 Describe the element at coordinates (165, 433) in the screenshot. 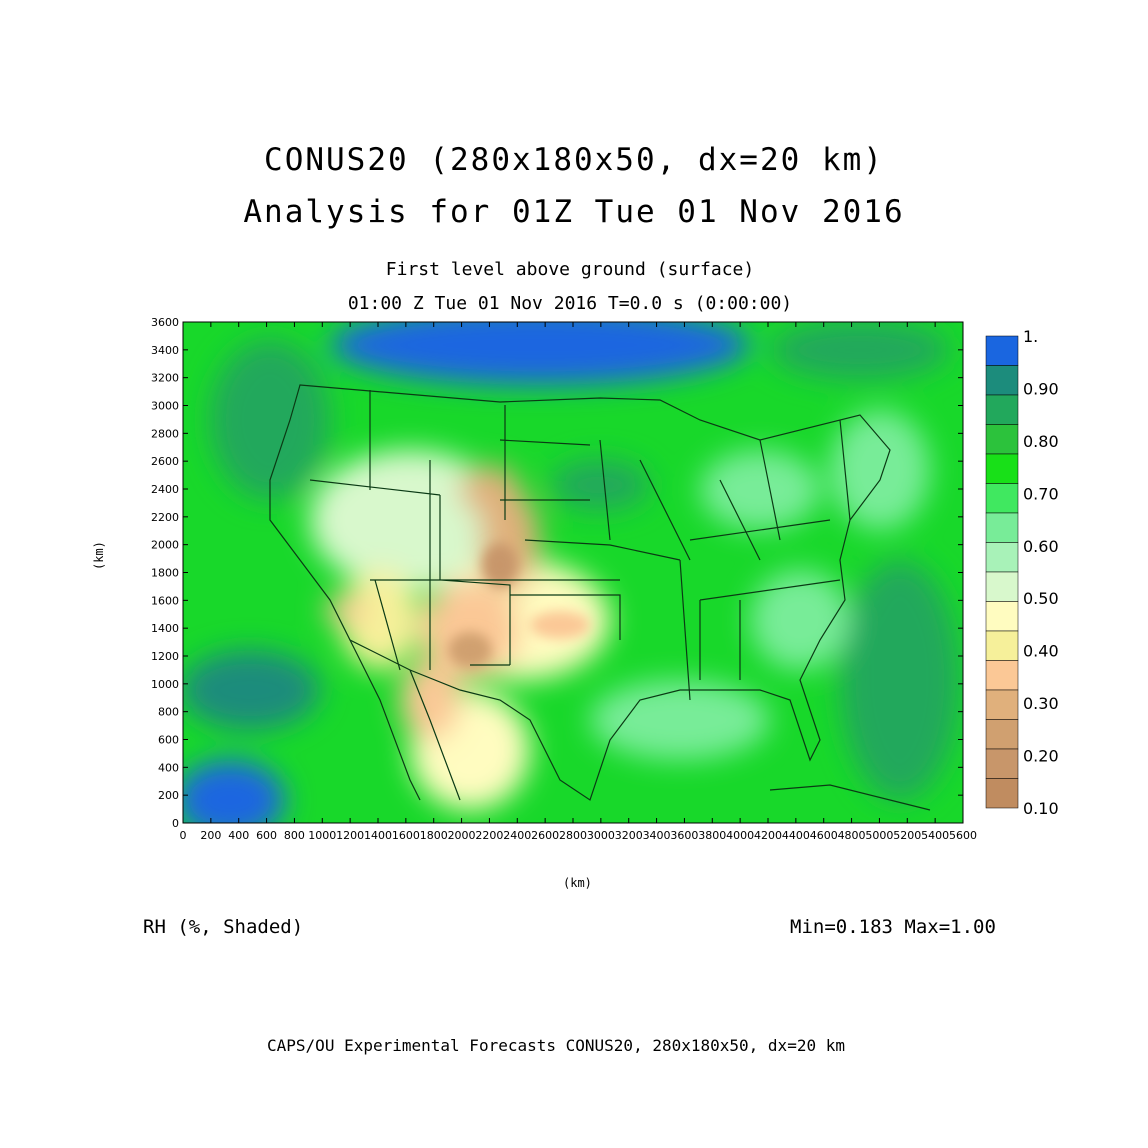

I see `y-tick-label: 2800` at that location.